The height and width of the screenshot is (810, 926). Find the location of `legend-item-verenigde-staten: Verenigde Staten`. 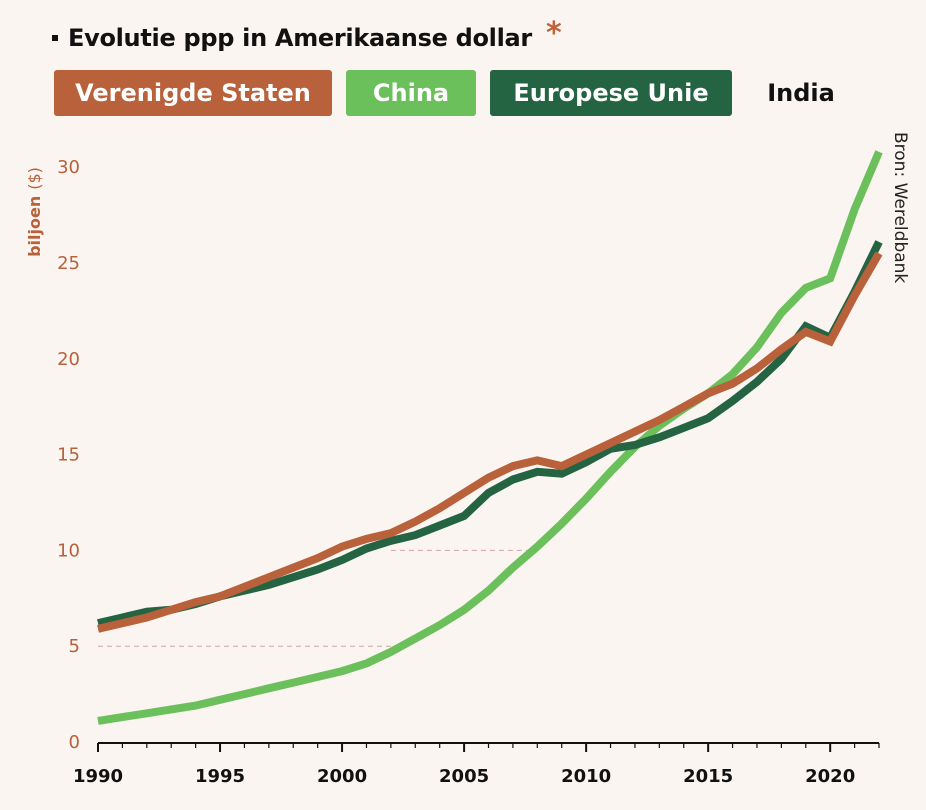

legend-item-verenigde-staten: Verenigde Staten is located at coordinates (193, 93).